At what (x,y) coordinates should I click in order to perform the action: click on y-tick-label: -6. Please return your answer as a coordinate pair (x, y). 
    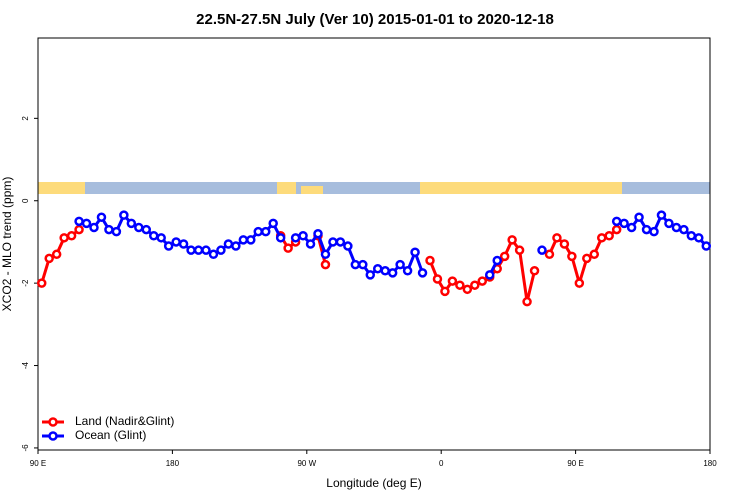
    Looking at the image, I should click on (25, 448).